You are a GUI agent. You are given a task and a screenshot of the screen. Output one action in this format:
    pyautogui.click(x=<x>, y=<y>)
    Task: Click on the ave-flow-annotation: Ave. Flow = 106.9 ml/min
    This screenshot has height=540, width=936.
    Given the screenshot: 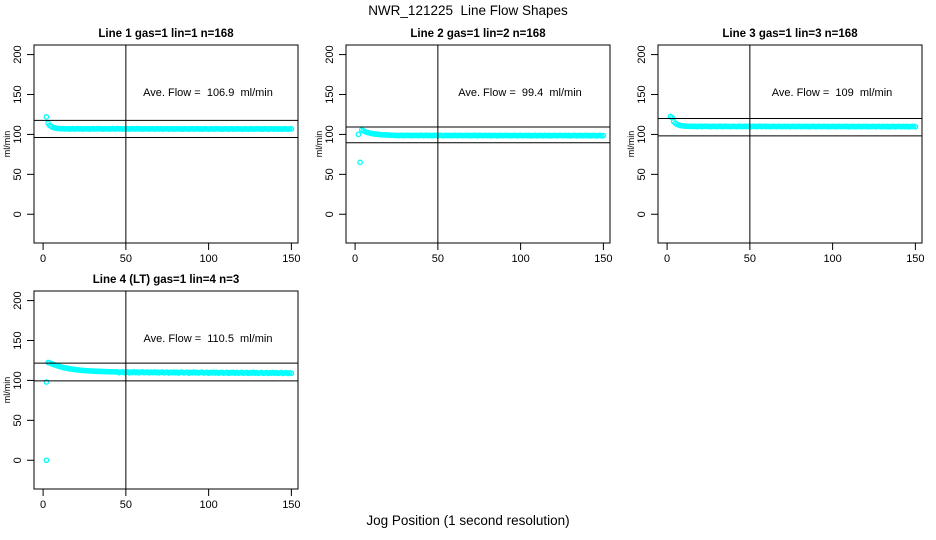 What is the action you would take?
    pyautogui.click(x=208, y=93)
    